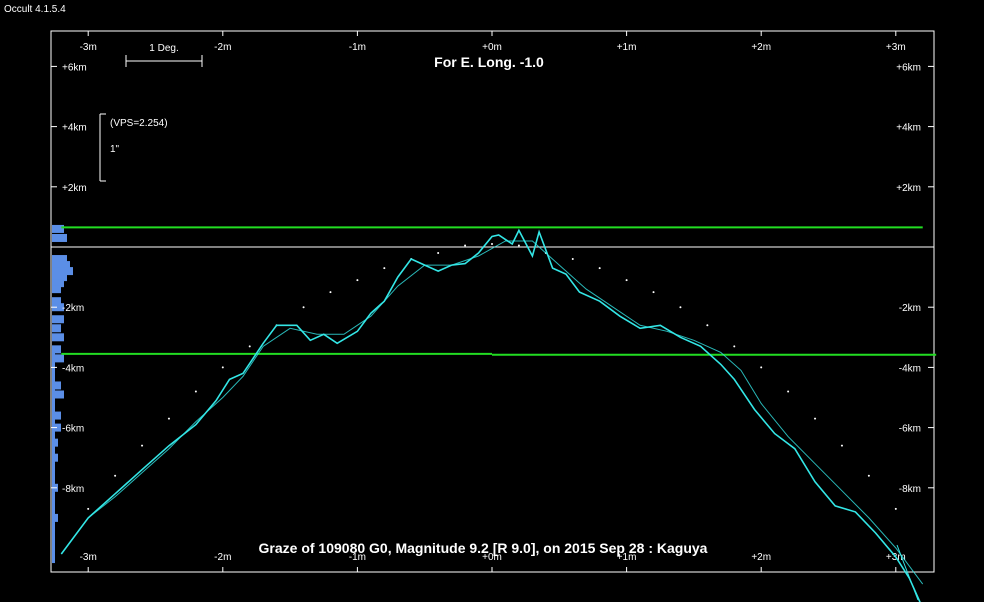 This screenshot has width=984, height=602. Describe the element at coordinates (74, 188) in the screenshot. I see `y-tick-label-left: +2km` at that location.